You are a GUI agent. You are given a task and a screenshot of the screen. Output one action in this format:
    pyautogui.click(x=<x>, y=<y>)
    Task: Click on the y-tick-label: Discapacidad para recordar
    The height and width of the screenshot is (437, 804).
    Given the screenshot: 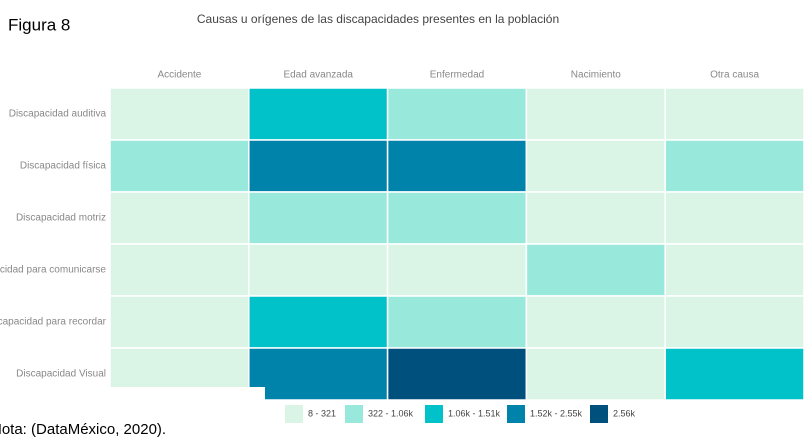 What is the action you would take?
    pyautogui.click(x=53, y=322)
    